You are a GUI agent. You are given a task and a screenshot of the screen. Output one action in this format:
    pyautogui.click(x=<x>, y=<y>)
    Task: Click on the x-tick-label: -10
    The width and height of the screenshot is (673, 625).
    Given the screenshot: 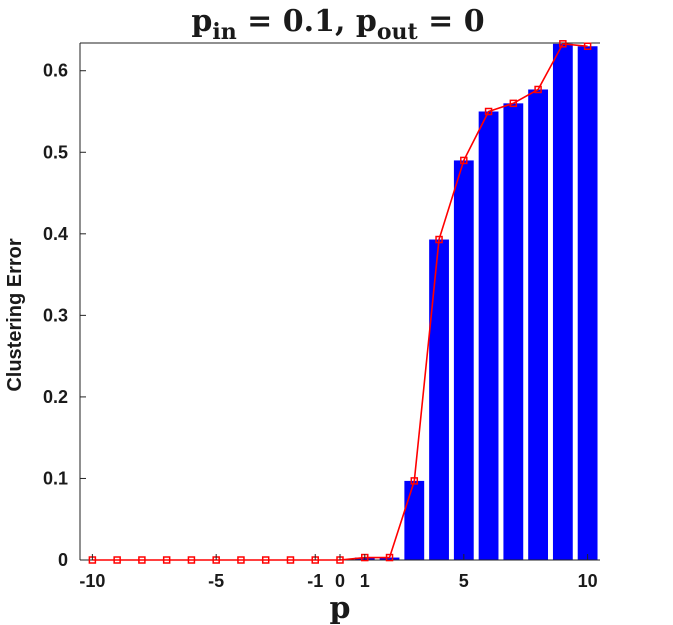 What is the action you would take?
    pyautogui.click(x=92, y=581)
    